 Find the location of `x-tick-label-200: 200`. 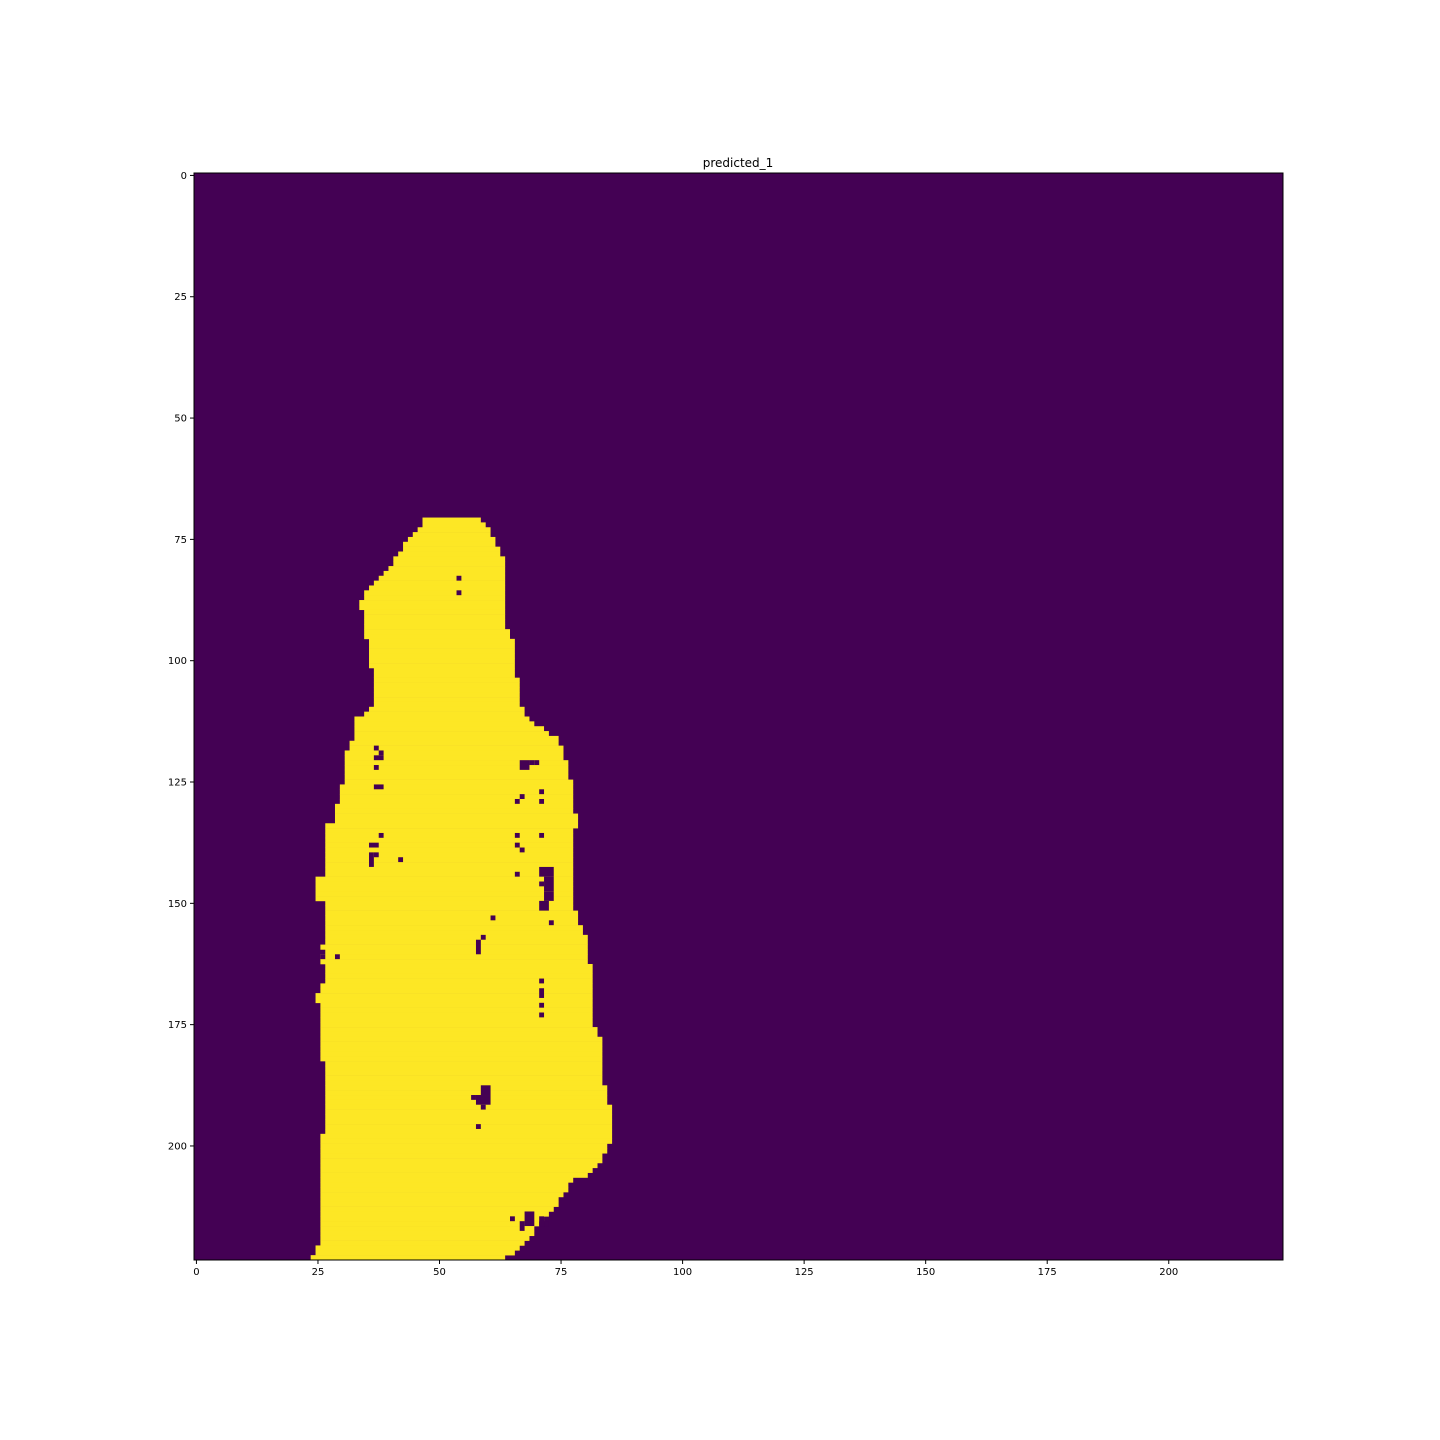

x-tick-label-200: 200 is located at coordinates (1168, 1272).